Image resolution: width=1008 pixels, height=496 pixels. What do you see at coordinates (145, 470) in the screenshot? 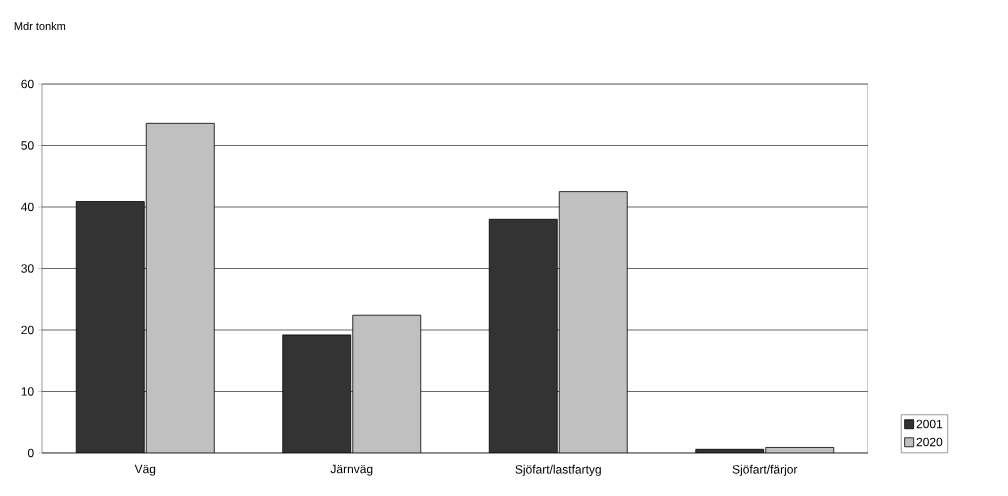
I see `x-tick-label: Väg` at bounding box center [145, 470].